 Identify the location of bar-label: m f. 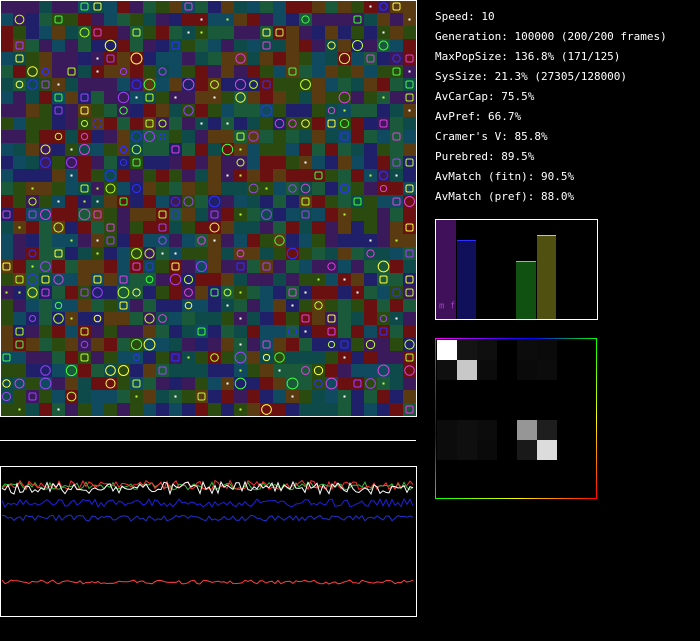
(447, 307).